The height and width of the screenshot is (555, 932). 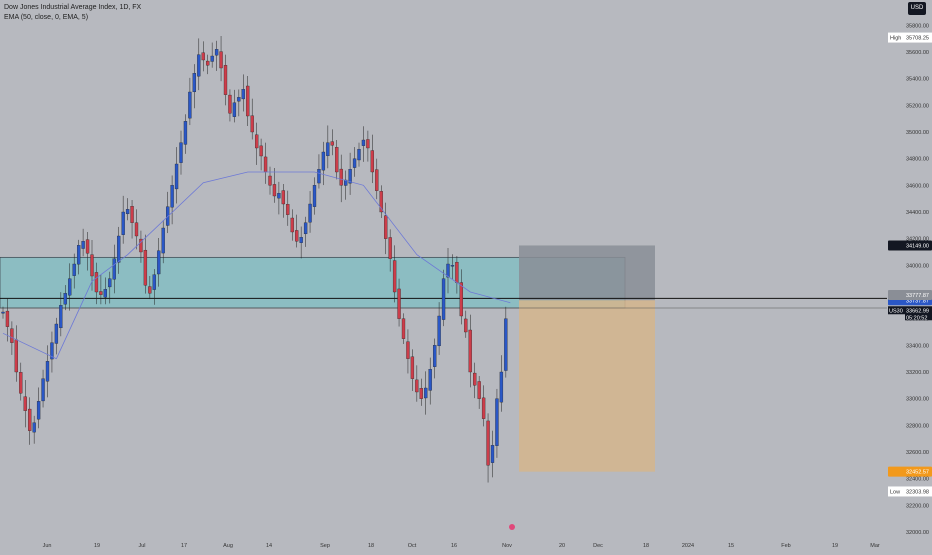 What do you see at coordinates (587, 273) in the screenshot?
I see `target-zone` at bounding box center [587, 273].